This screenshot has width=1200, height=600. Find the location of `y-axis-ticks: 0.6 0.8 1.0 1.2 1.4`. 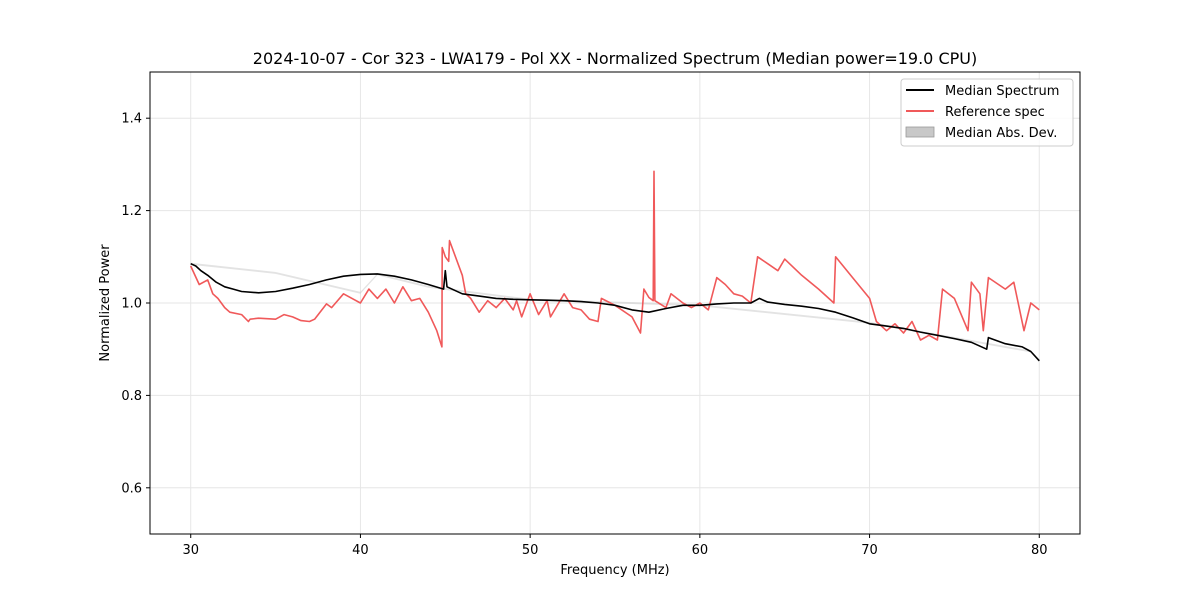

y-axis-ticks: 0.6 0.8 1.0 1.2 1.4 is located at coordinates (135, 304).